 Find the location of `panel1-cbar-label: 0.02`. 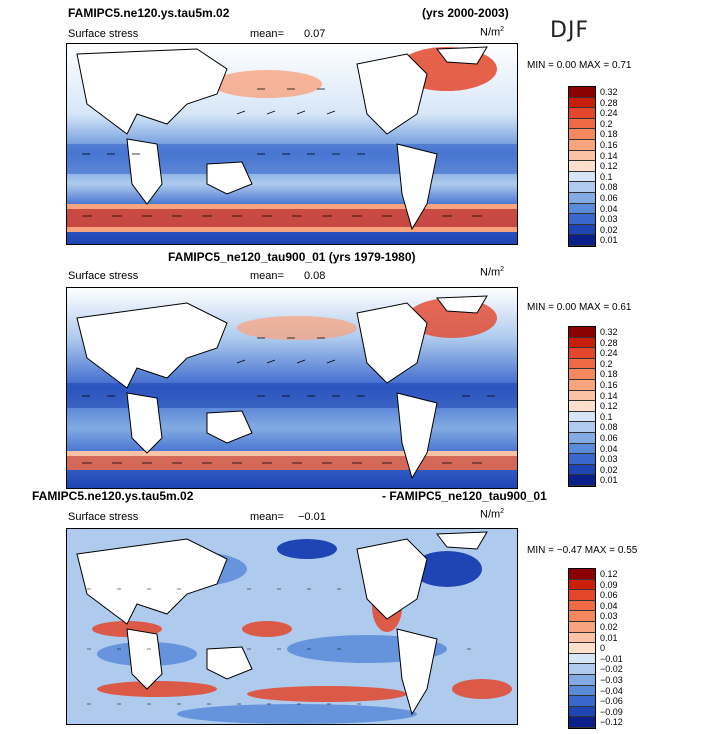

panel1-cbar-label: 0.02 is located at coordinates (609, 230).